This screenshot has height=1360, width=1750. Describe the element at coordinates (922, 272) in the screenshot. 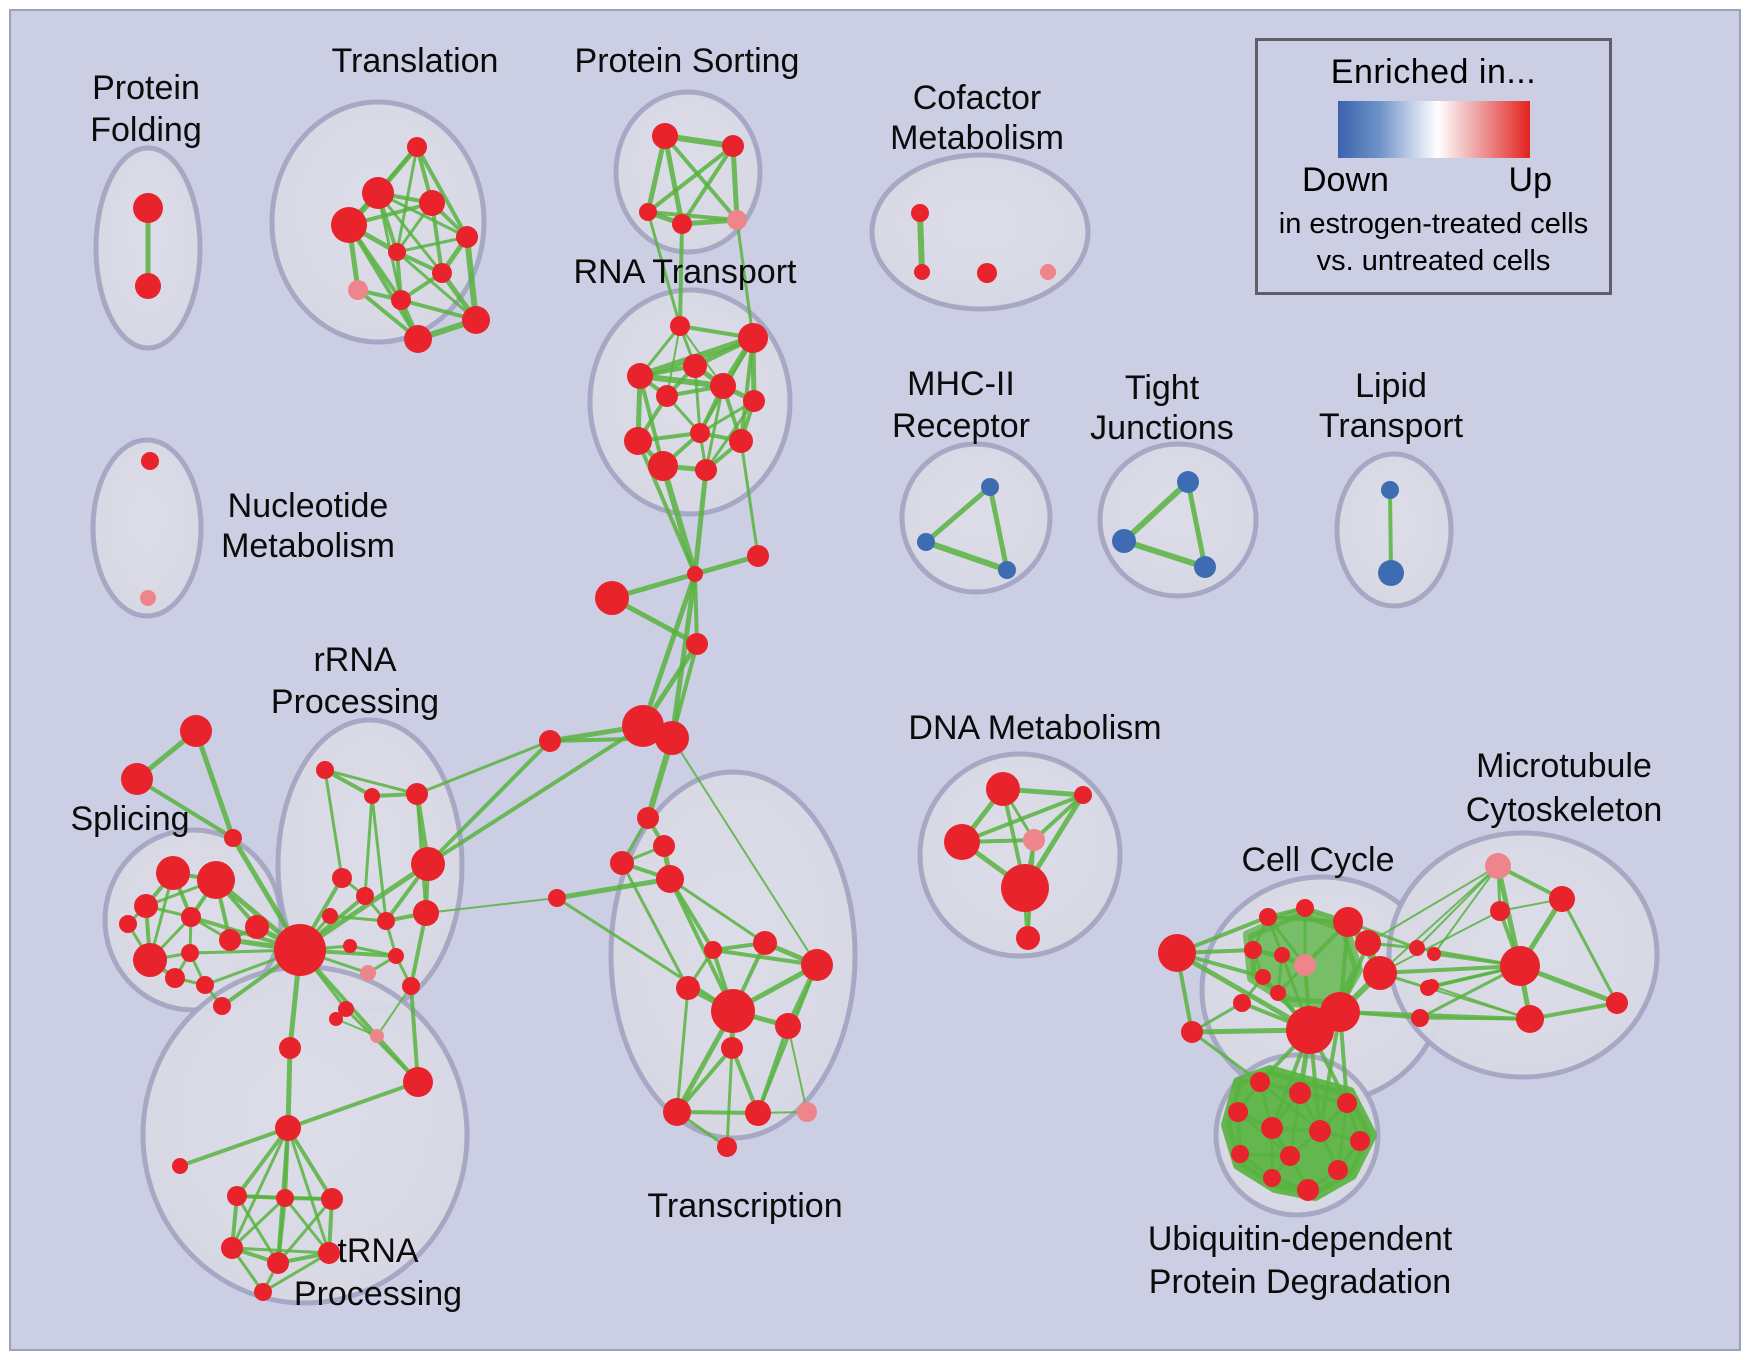

I see `network-node-K2` at that location.